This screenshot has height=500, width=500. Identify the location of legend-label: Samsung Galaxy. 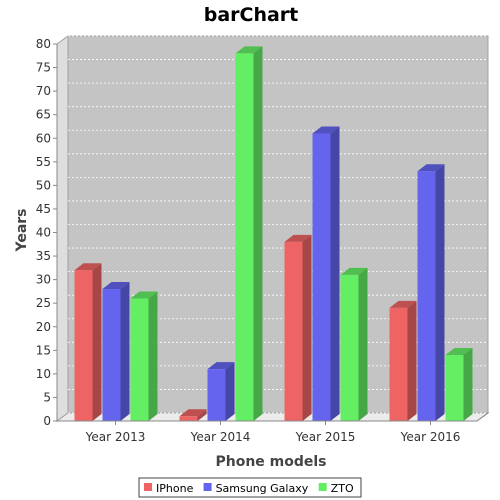
(262, 488).